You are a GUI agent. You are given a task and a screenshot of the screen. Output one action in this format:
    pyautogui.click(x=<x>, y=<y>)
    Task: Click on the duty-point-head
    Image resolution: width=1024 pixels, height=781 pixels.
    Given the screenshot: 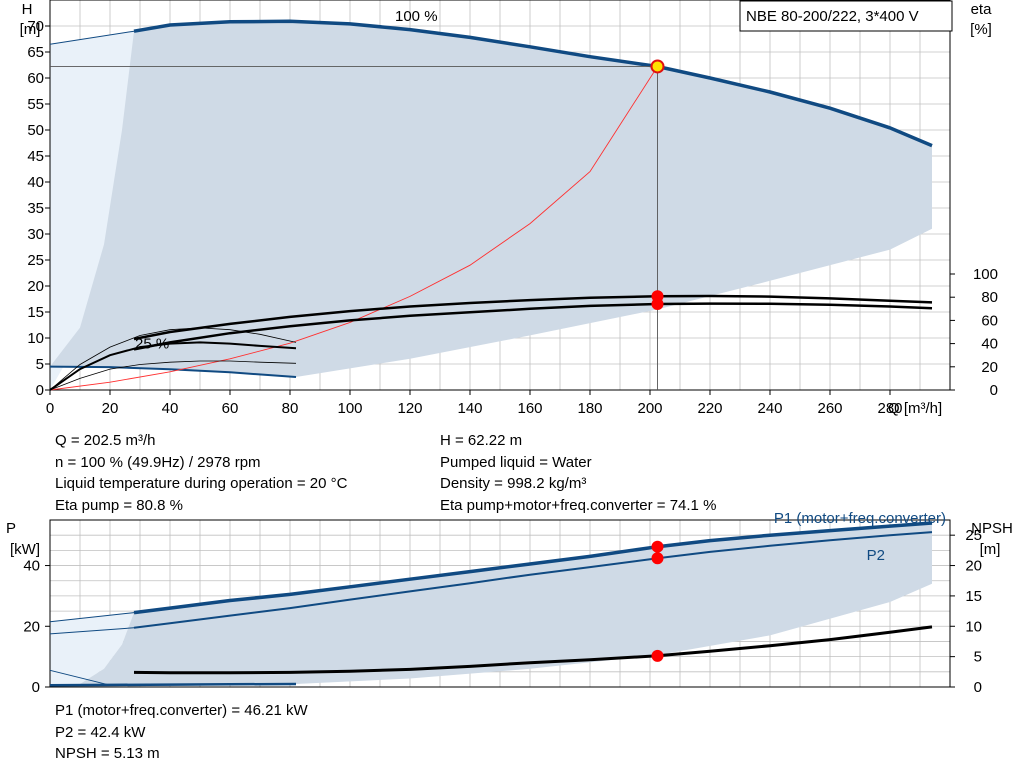 What is the action you would take?
    pyautogui.click(x=657, y=66)
    